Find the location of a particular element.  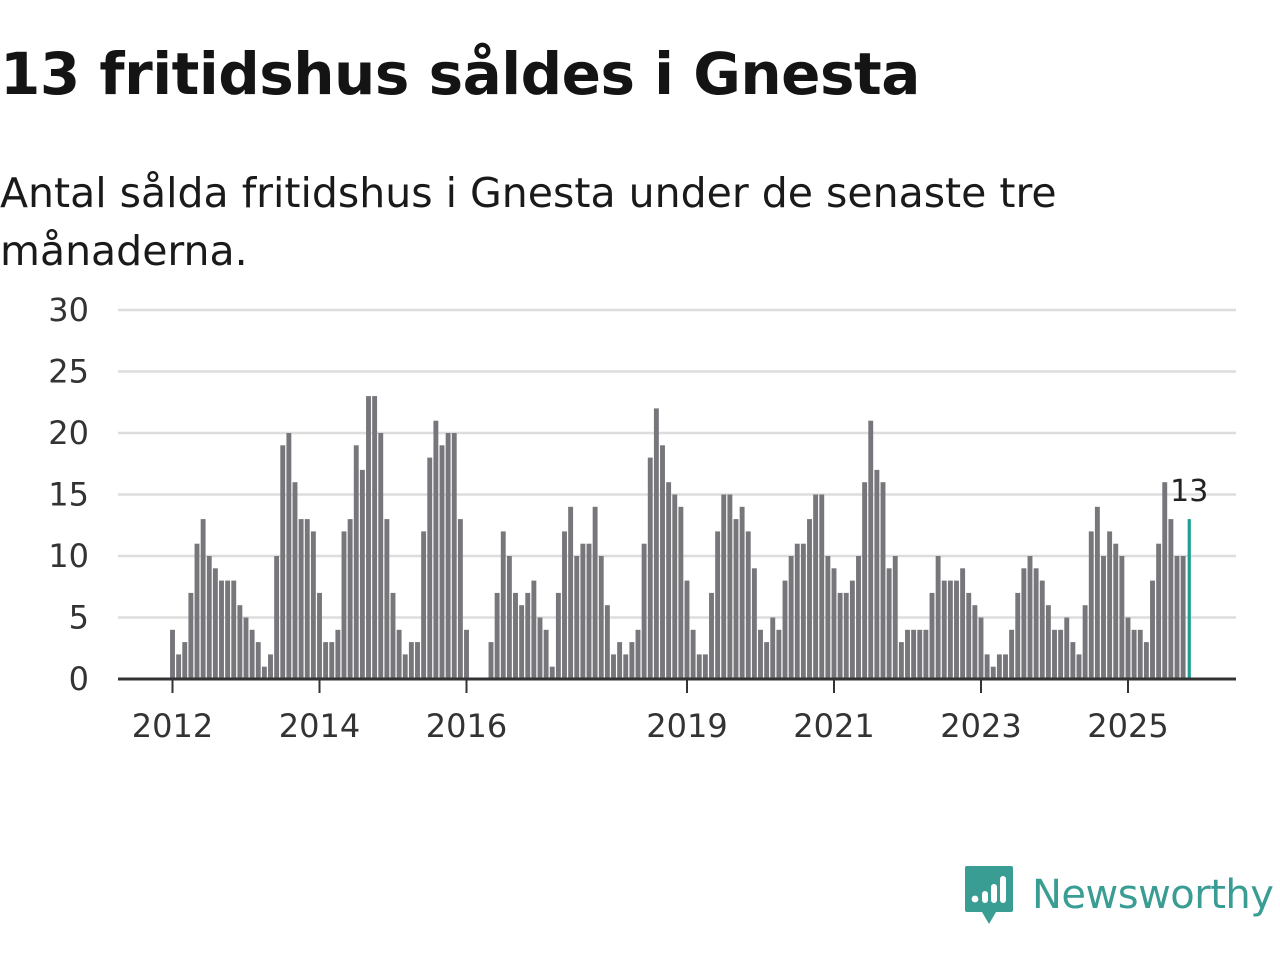

y-tick-label: 10 is located at coordinates (68, 556).